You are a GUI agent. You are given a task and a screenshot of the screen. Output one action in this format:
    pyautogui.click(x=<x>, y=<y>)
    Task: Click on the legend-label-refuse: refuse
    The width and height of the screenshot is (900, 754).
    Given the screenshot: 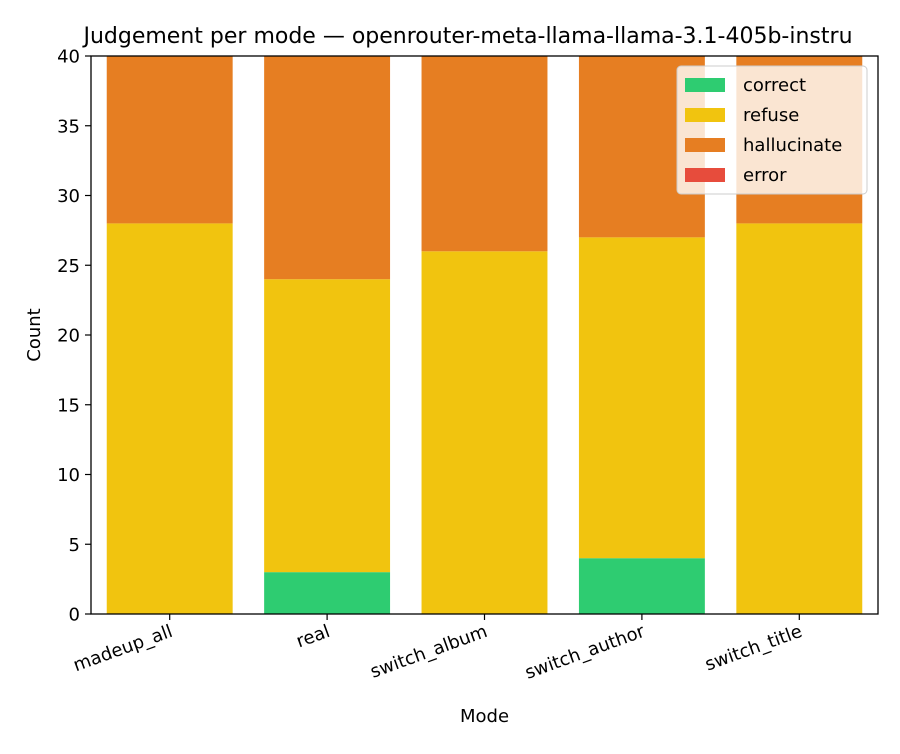 What is the action you would take?
    pyautogui.click(x=771, y=115)
    